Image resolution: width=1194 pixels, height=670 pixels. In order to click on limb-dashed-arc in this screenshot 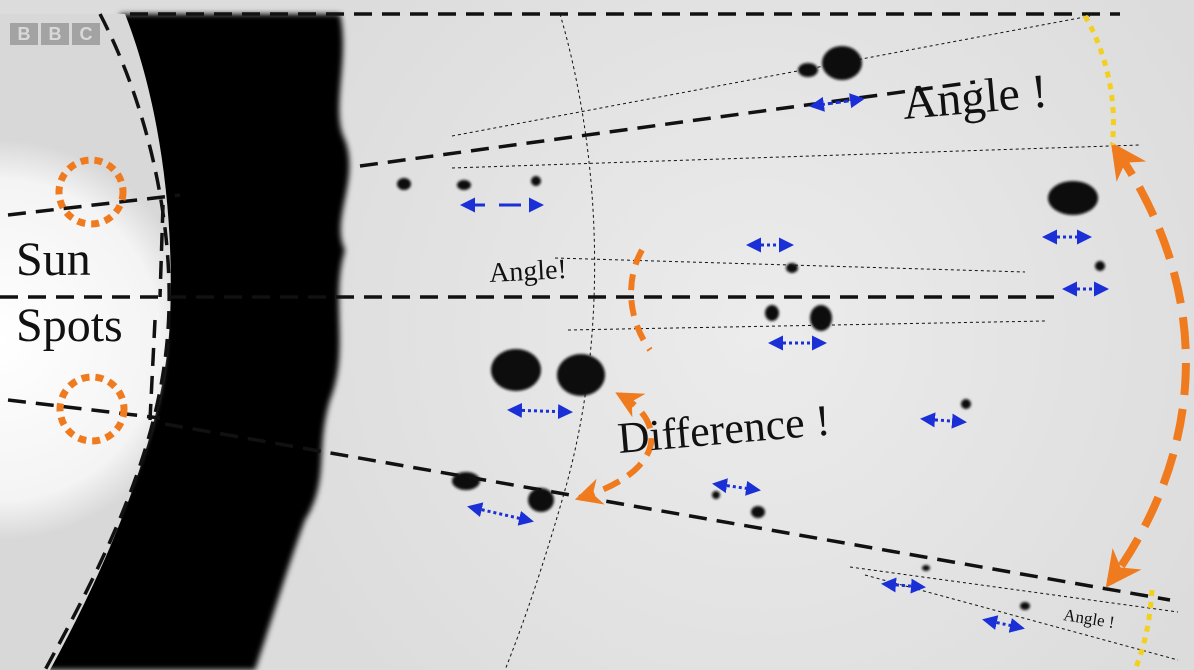, I will do `click(107, 341)`.